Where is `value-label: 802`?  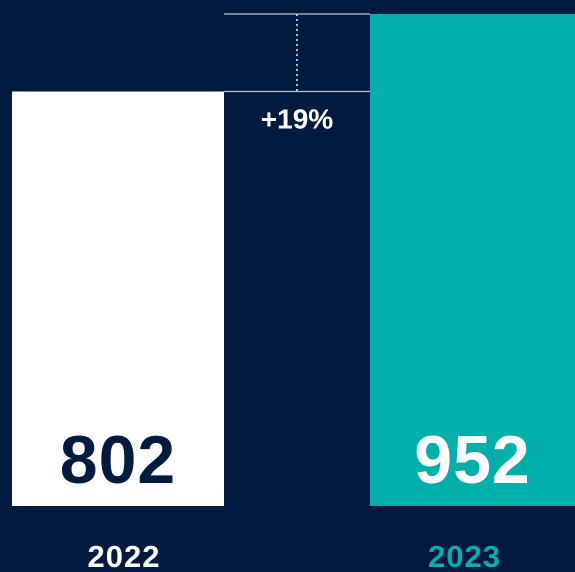
value-label: 802 is located at coordinates (118, 460).